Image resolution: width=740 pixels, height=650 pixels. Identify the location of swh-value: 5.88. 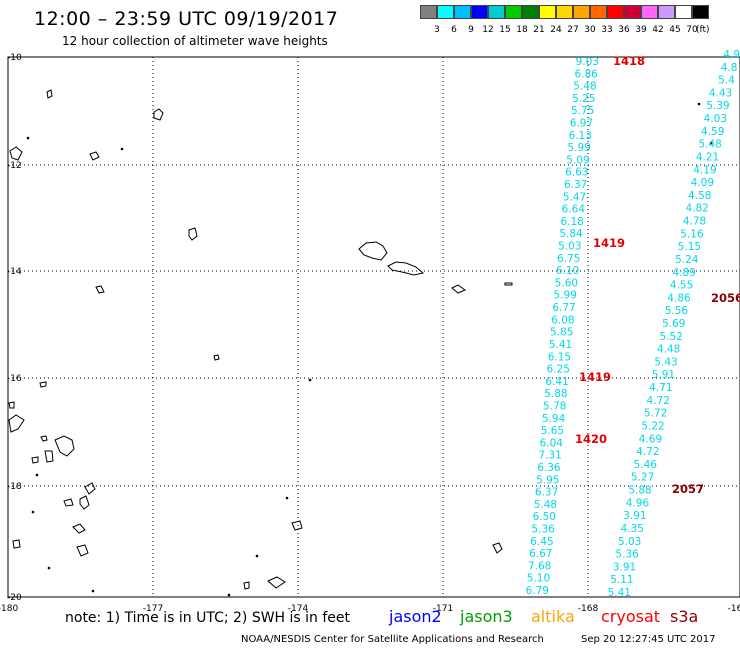
(639, 491).